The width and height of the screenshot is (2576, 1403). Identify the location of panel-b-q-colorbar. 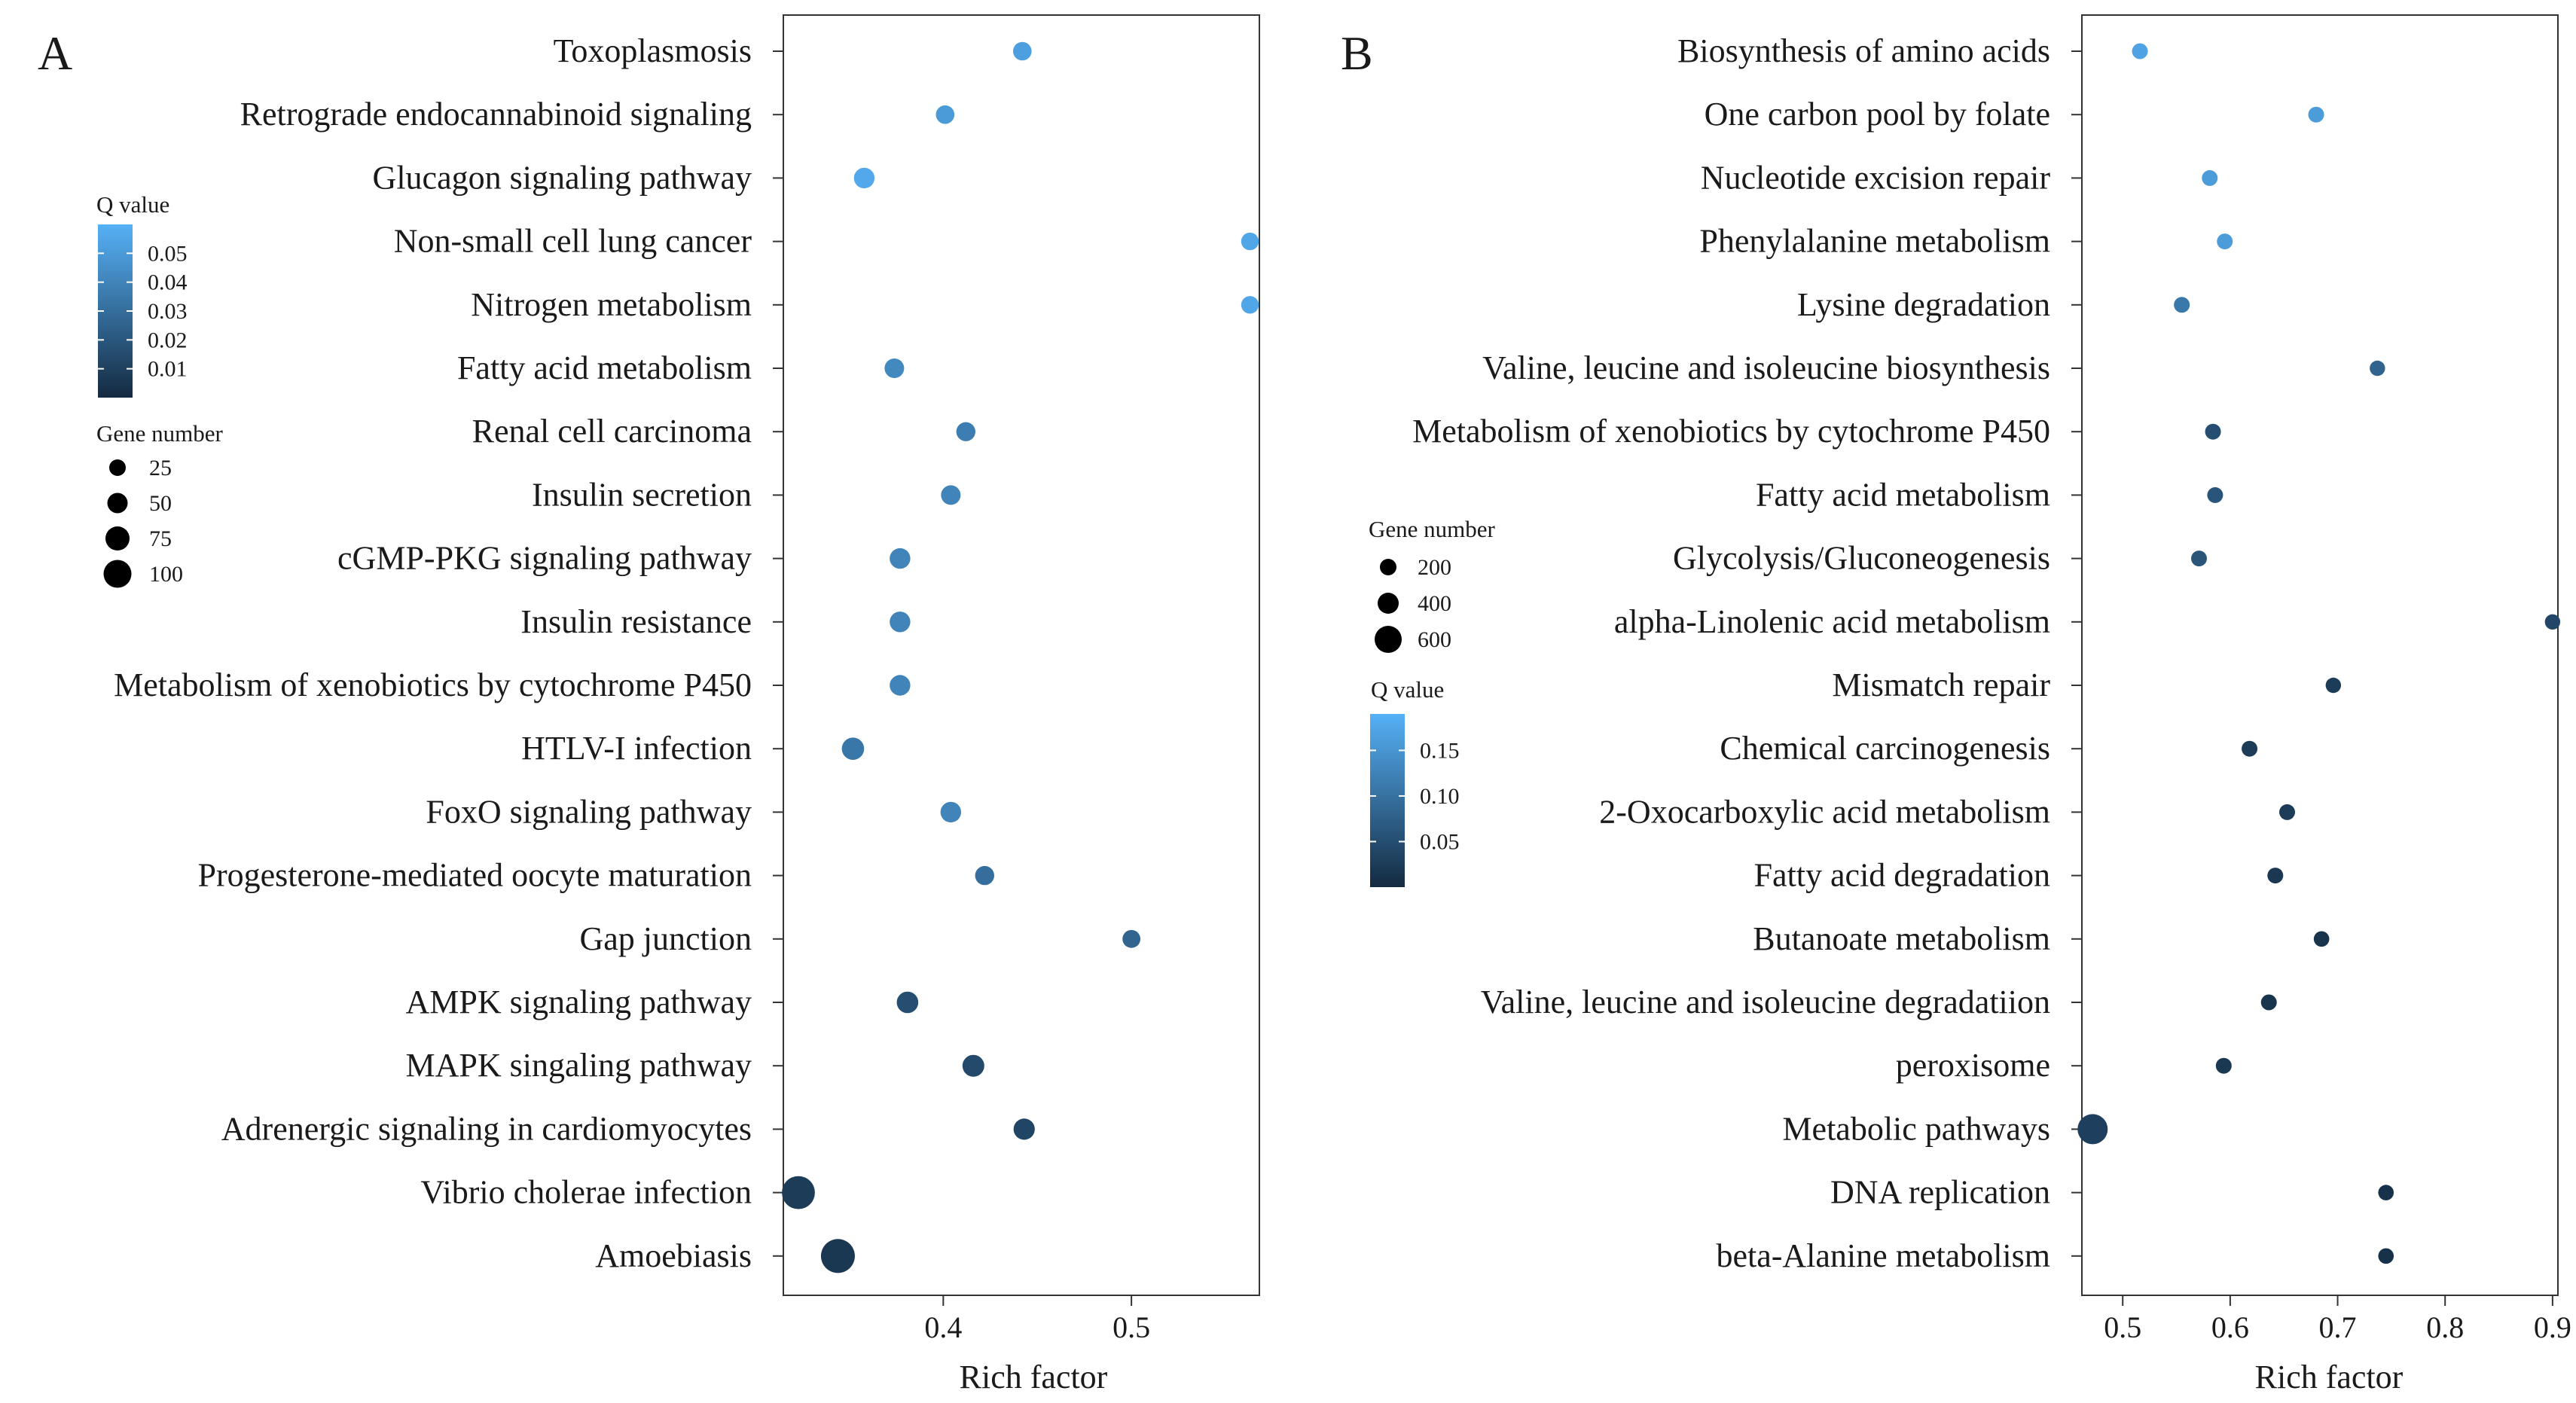
(1388, 800).